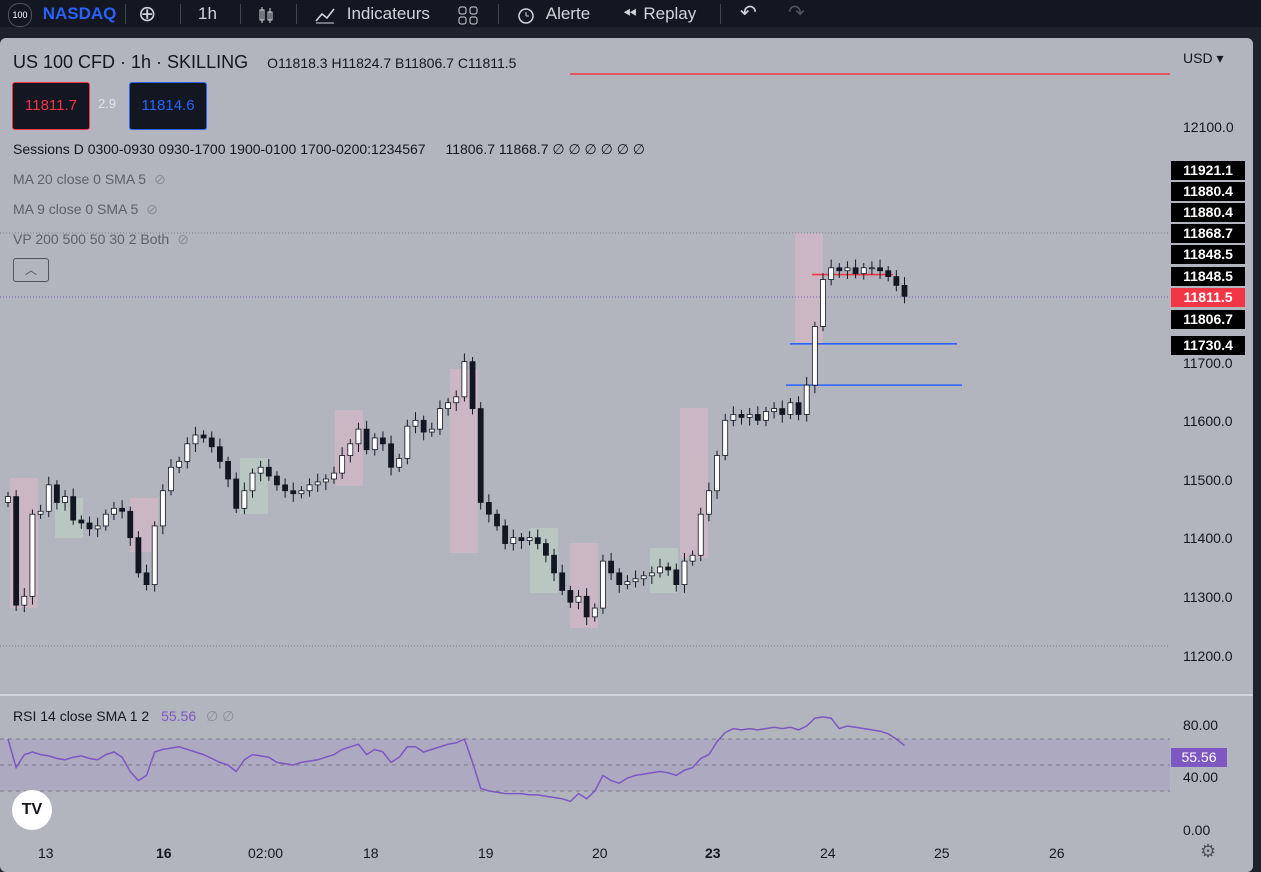 The image size is (1261, 872). What do you see at coordinates (1208, 297) in the screenshot?
I see `current-price-label: 11811.5` at bounding box center [1208, 297].